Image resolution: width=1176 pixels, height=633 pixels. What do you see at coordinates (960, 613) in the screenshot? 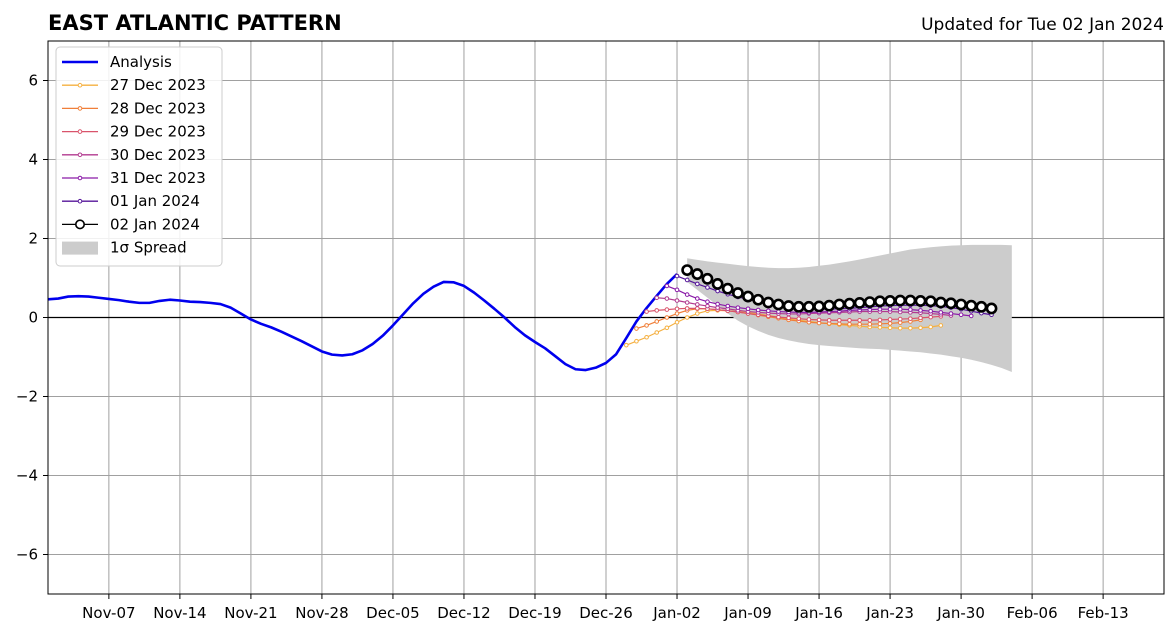
I see `x-tick-label: Jan-30` at bounding box center [960, 613].